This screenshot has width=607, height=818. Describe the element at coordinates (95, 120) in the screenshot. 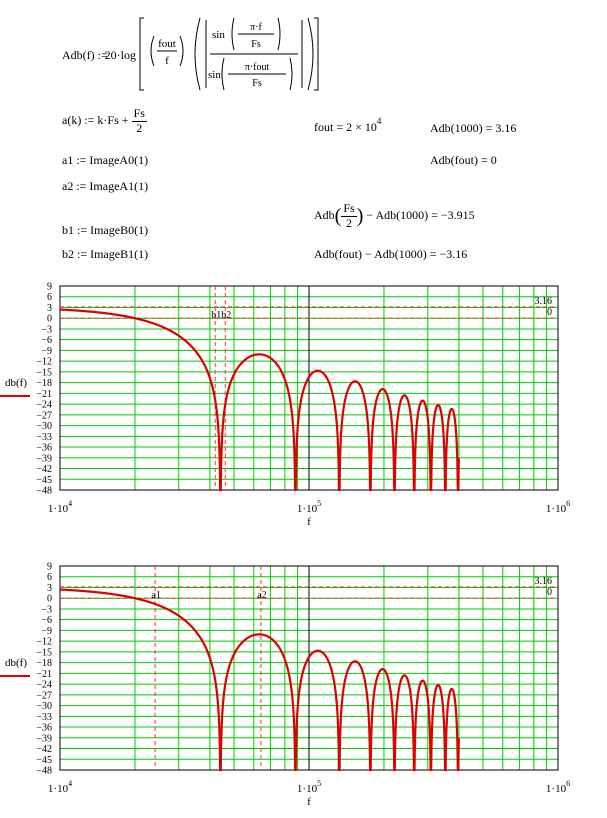

I see `a-def-lhs: a(k) := k·Fs +` at that location.